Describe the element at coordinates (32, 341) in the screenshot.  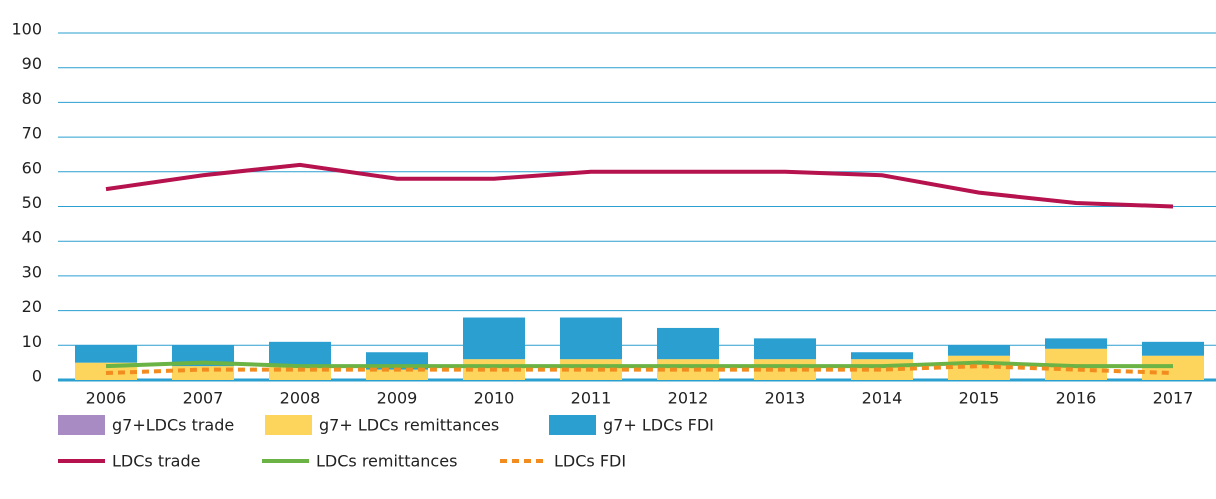
I see `y-tick-label: 10` at that location.